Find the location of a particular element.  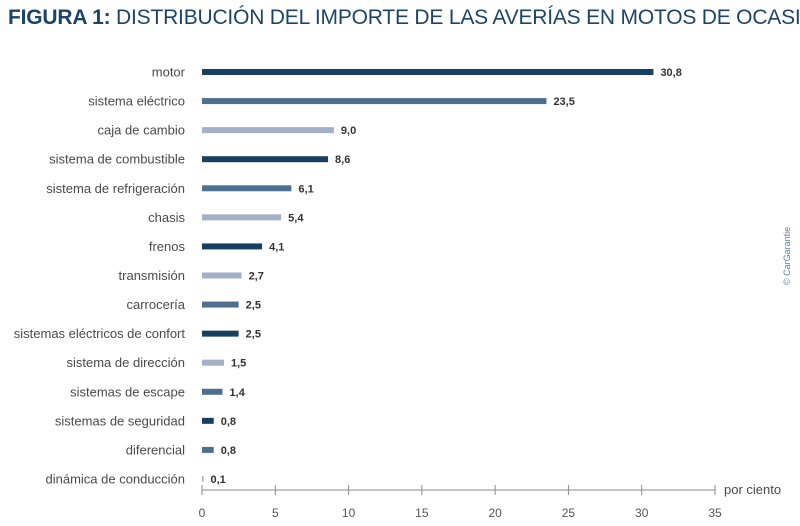

value-label: 1,5 is located at coordinates (238, 364).